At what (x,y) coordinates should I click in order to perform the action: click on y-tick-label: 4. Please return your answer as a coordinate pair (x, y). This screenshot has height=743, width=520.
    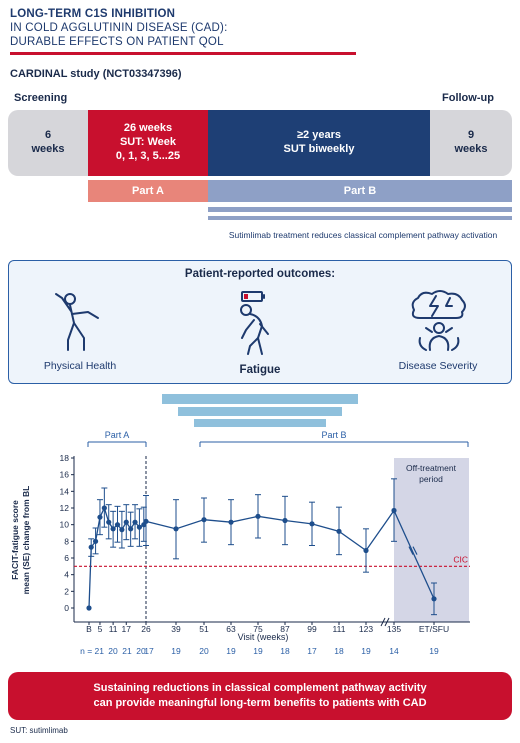
    Looking at the image, I should click on (66, 575).